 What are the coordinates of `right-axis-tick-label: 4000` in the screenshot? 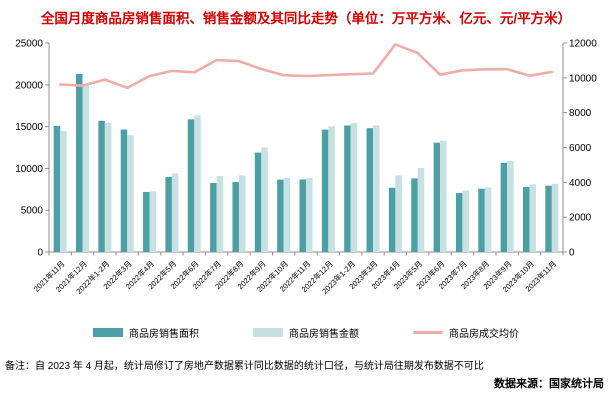 It's located at (580, 183).